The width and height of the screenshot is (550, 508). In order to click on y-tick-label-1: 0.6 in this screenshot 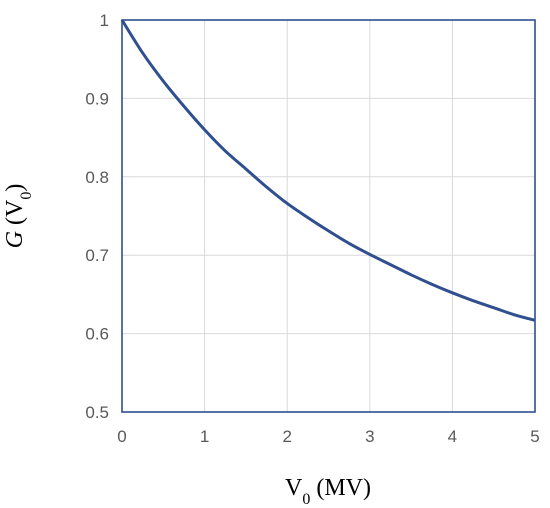, I will do `click(97, 334)`.